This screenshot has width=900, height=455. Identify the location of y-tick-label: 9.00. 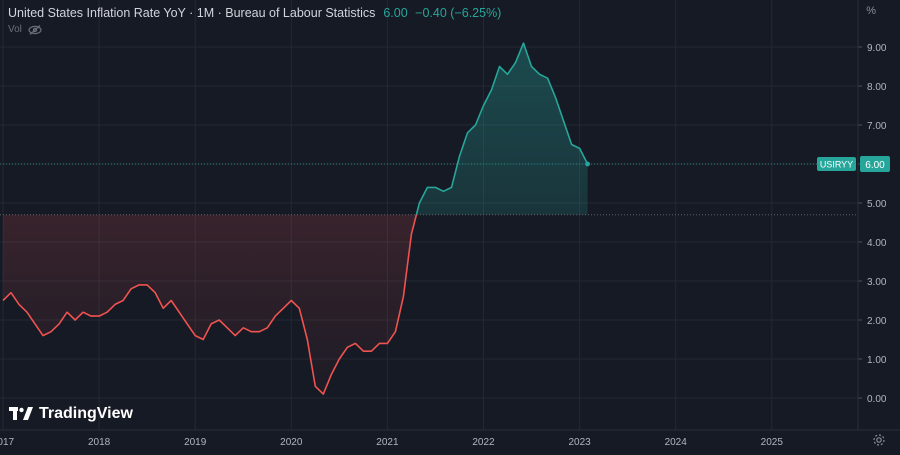
(877, 48).